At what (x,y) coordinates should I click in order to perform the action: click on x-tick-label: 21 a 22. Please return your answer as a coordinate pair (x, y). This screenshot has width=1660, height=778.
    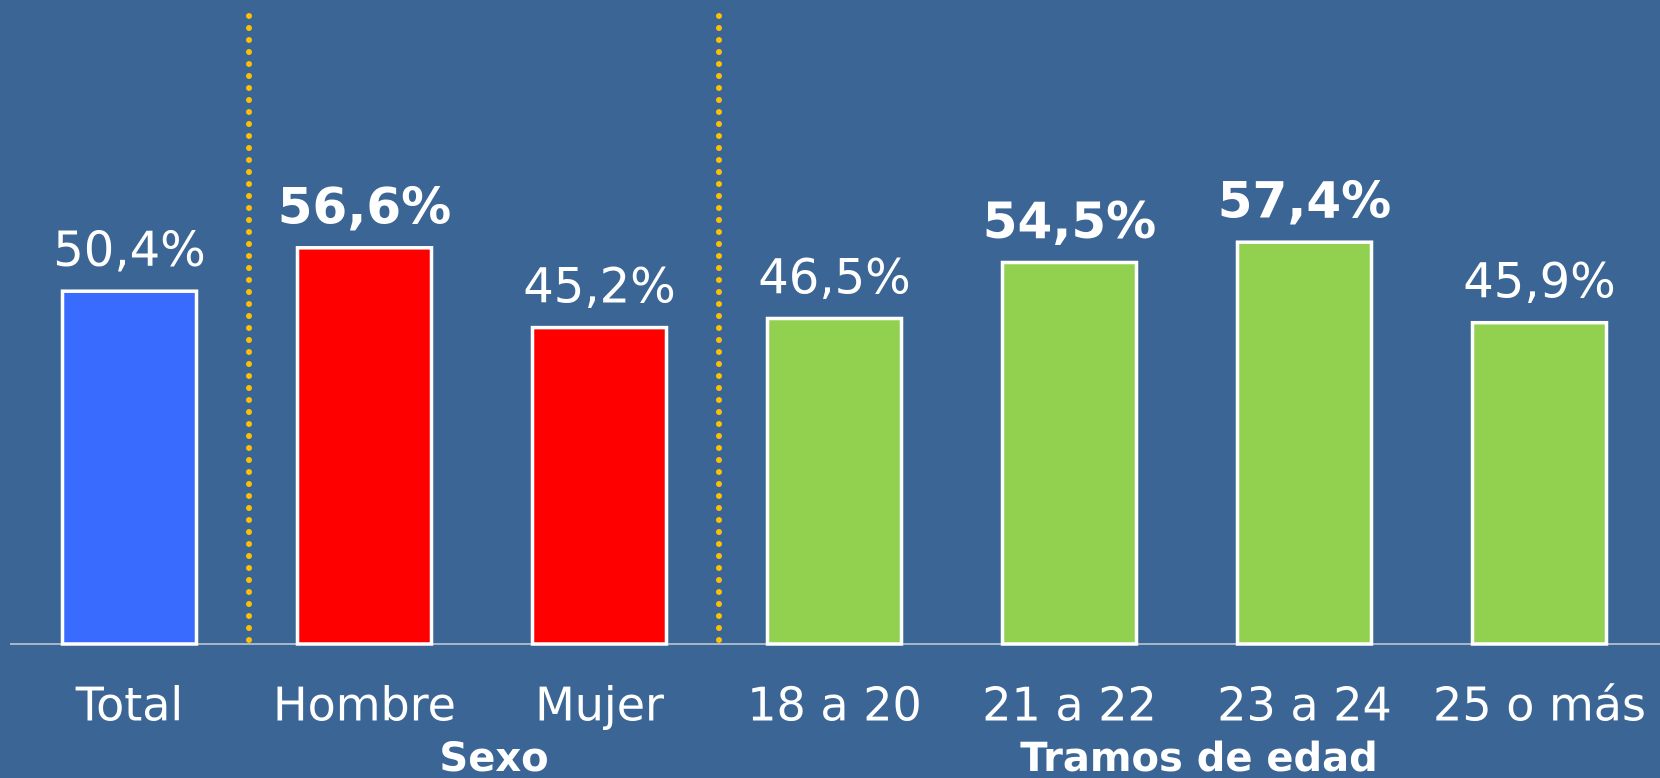
    Looking at the image, I should click on (1069, 705).